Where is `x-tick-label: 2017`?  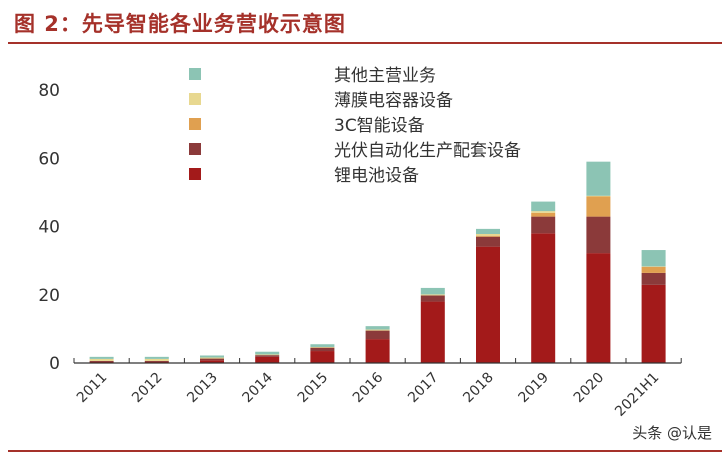 x-tick-label: 2017 is located at coordinates (423, 388).